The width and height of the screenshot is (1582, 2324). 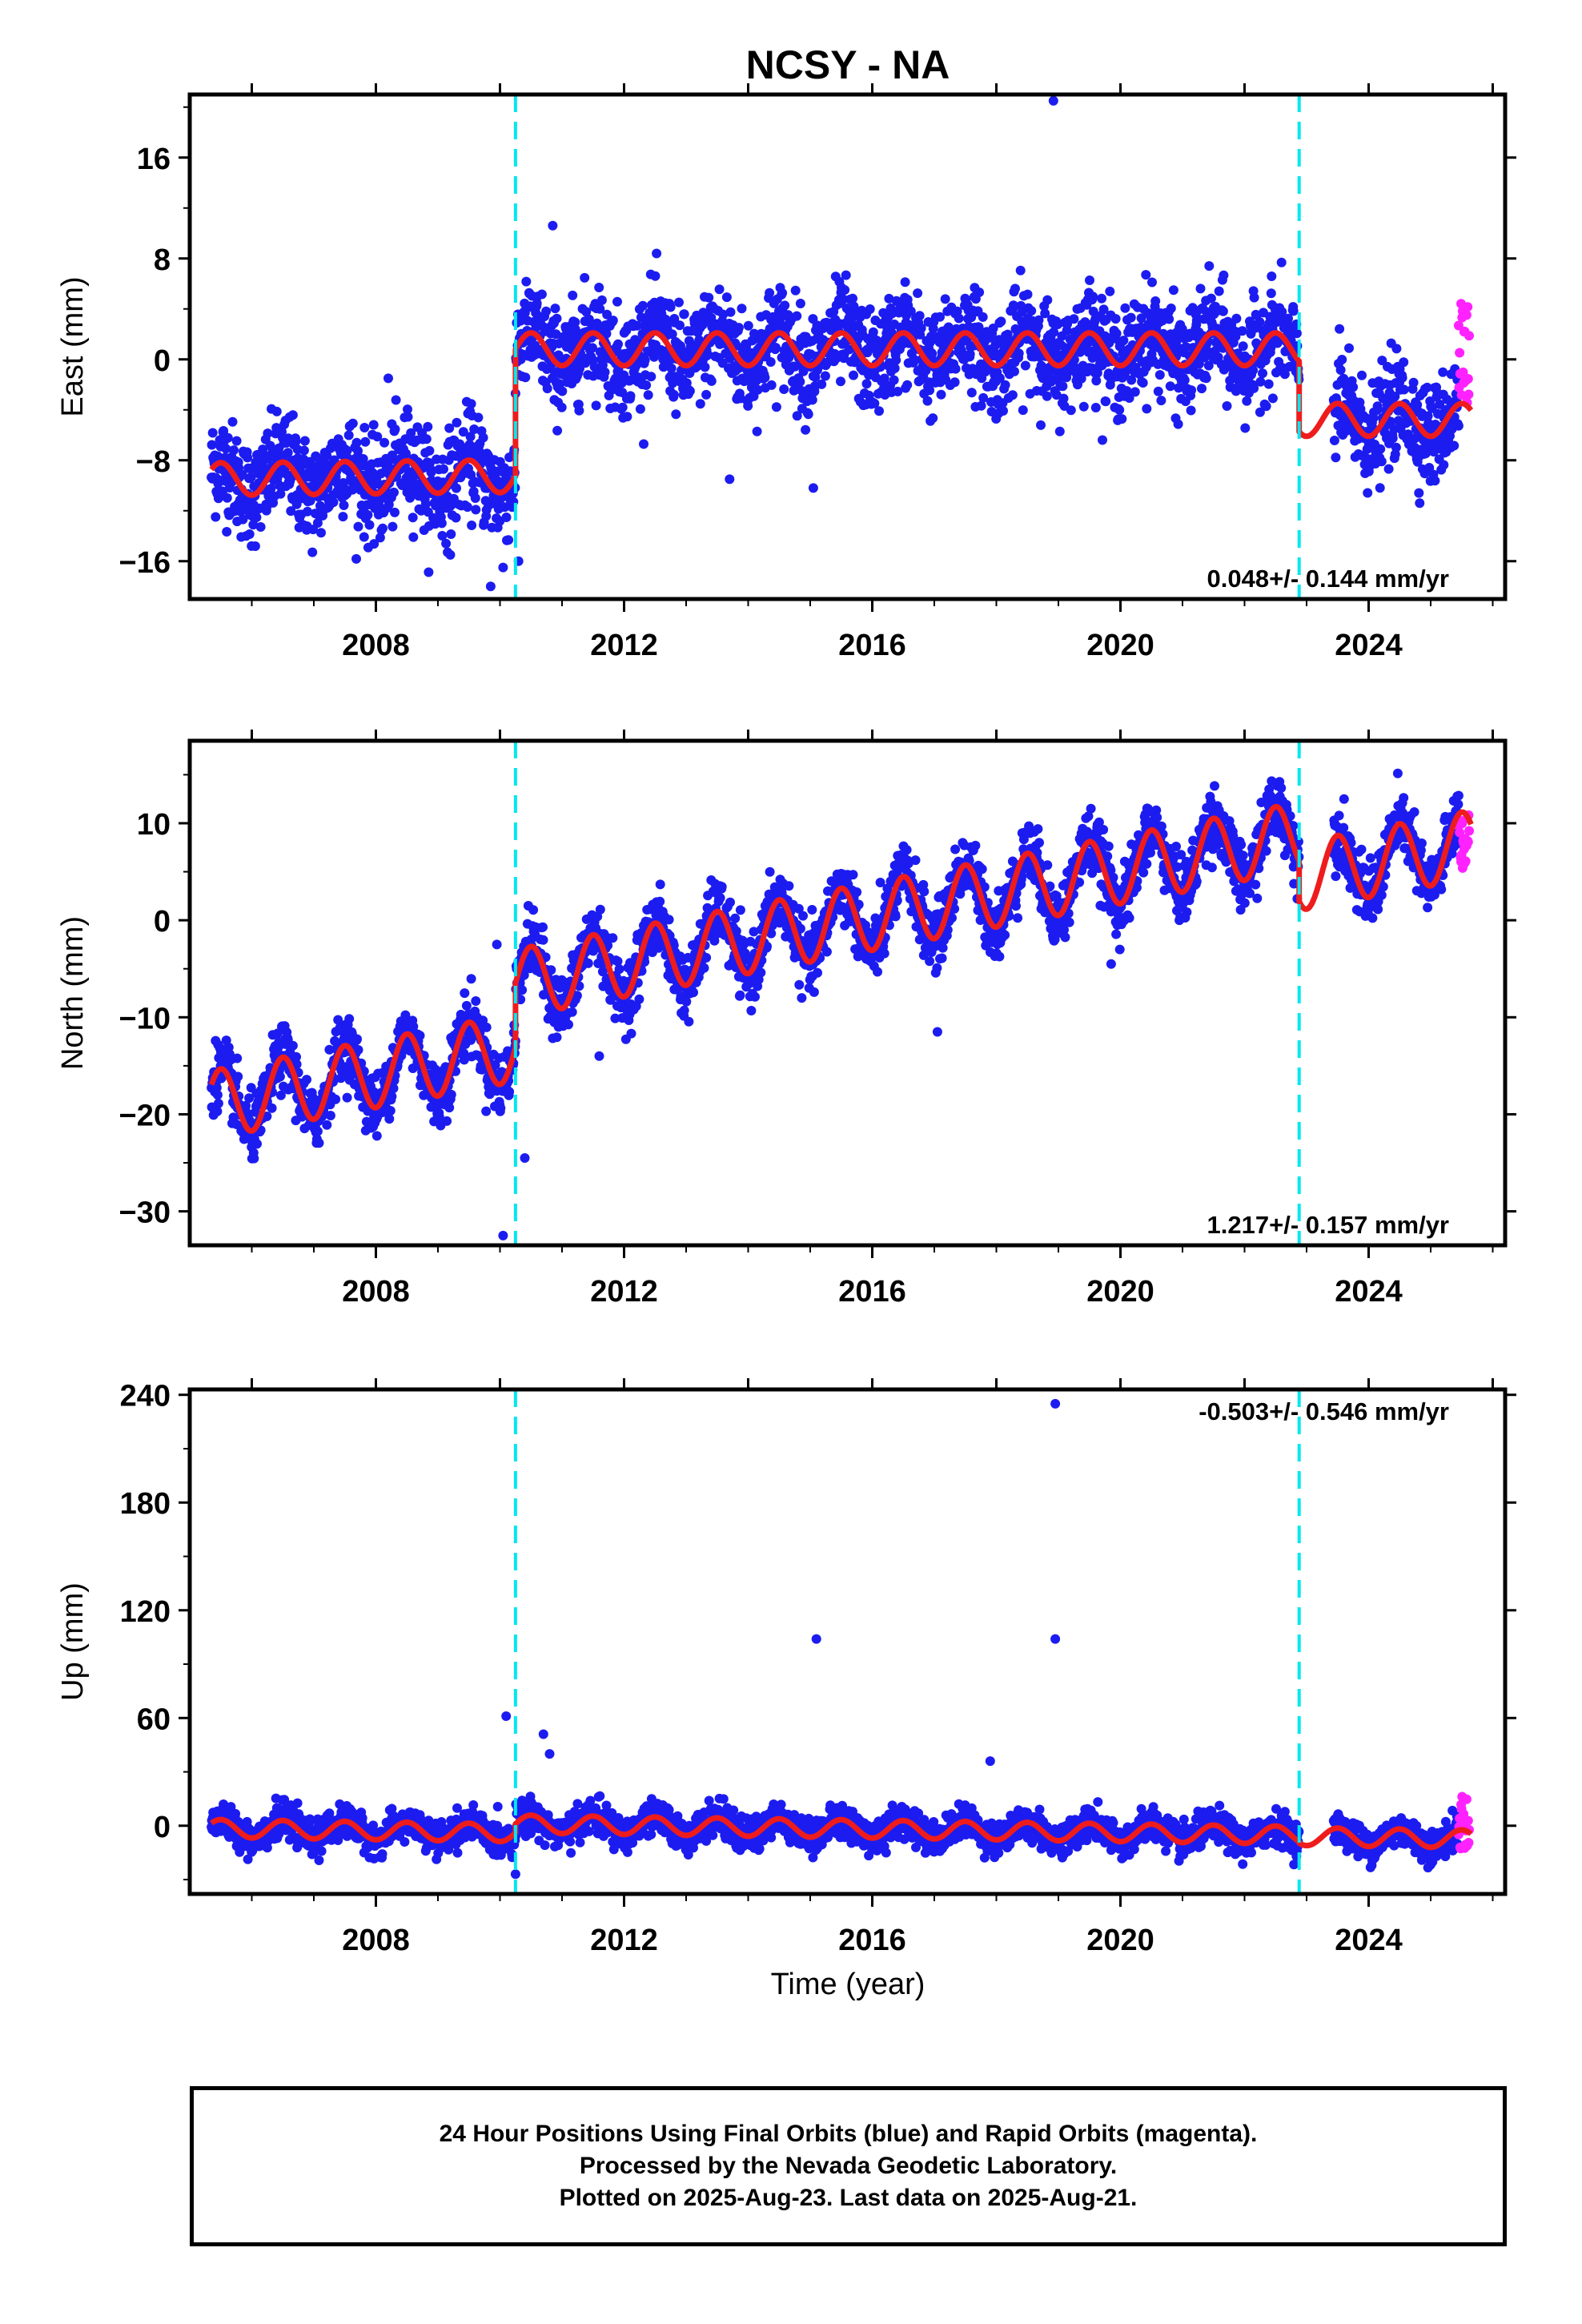 I want to click on east-xtick-label: 2016, so click(x=872, y=645).